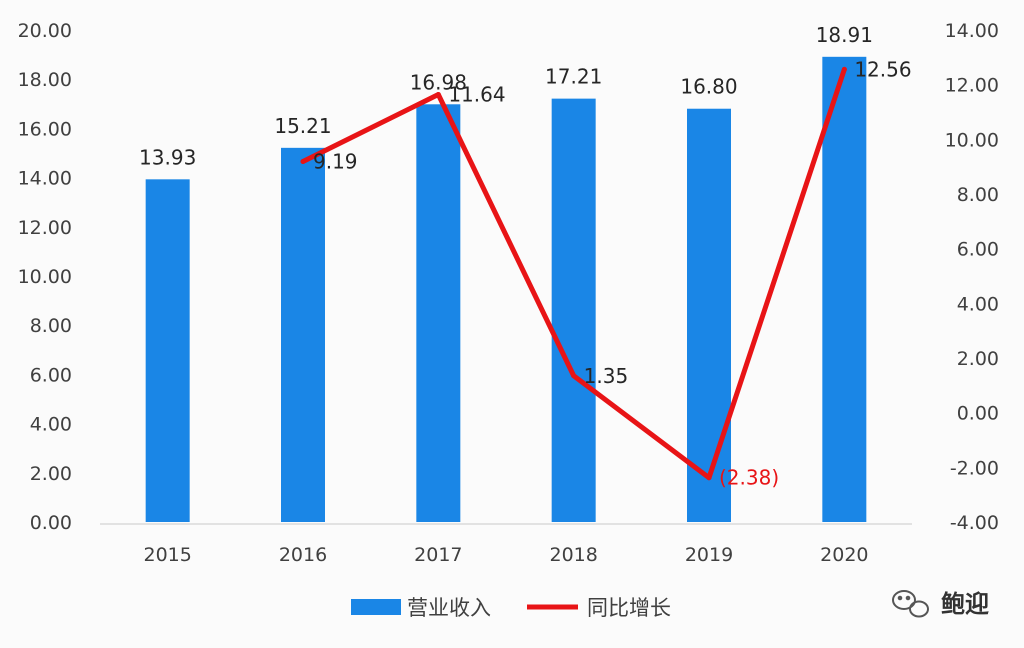 Image resolution: width=1024 pixels, height=648 pixels. What do you see at coordinates (51, 425) in the screenshot?
I see `y-left-tick-label: 4.00` at bounding box center [51, 425].